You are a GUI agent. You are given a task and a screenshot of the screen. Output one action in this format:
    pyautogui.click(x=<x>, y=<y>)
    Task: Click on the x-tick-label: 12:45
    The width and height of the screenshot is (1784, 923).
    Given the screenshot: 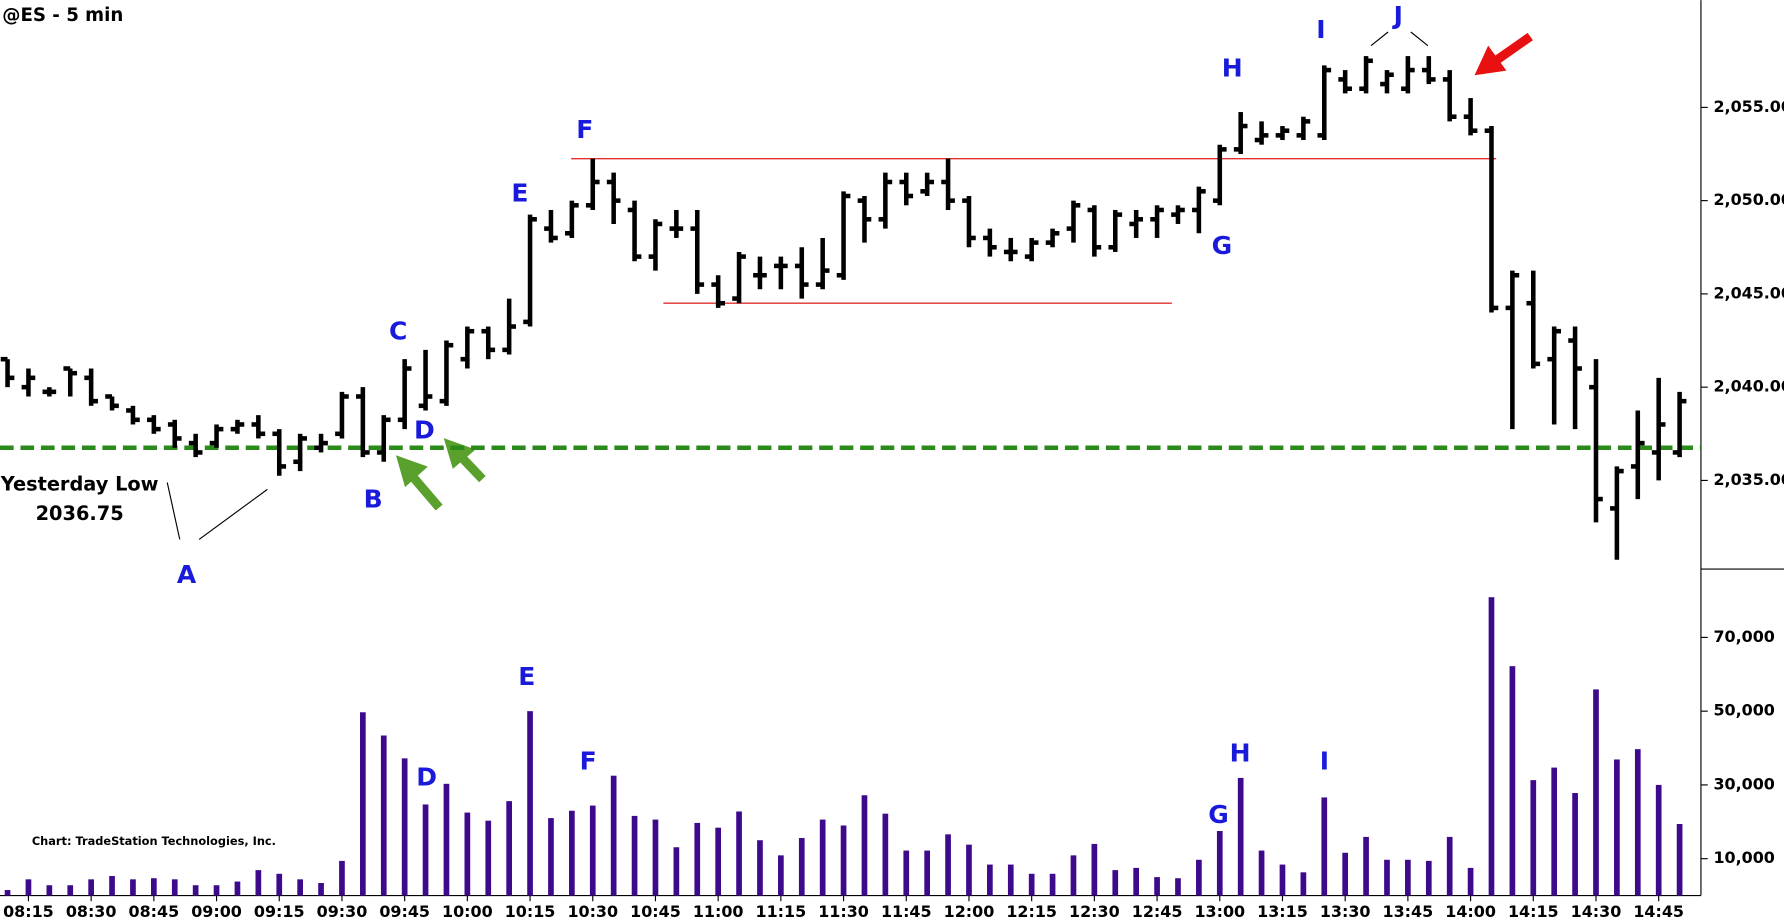 What is the action you would take?
    pyautogui.click(x=1157, y=911)
    